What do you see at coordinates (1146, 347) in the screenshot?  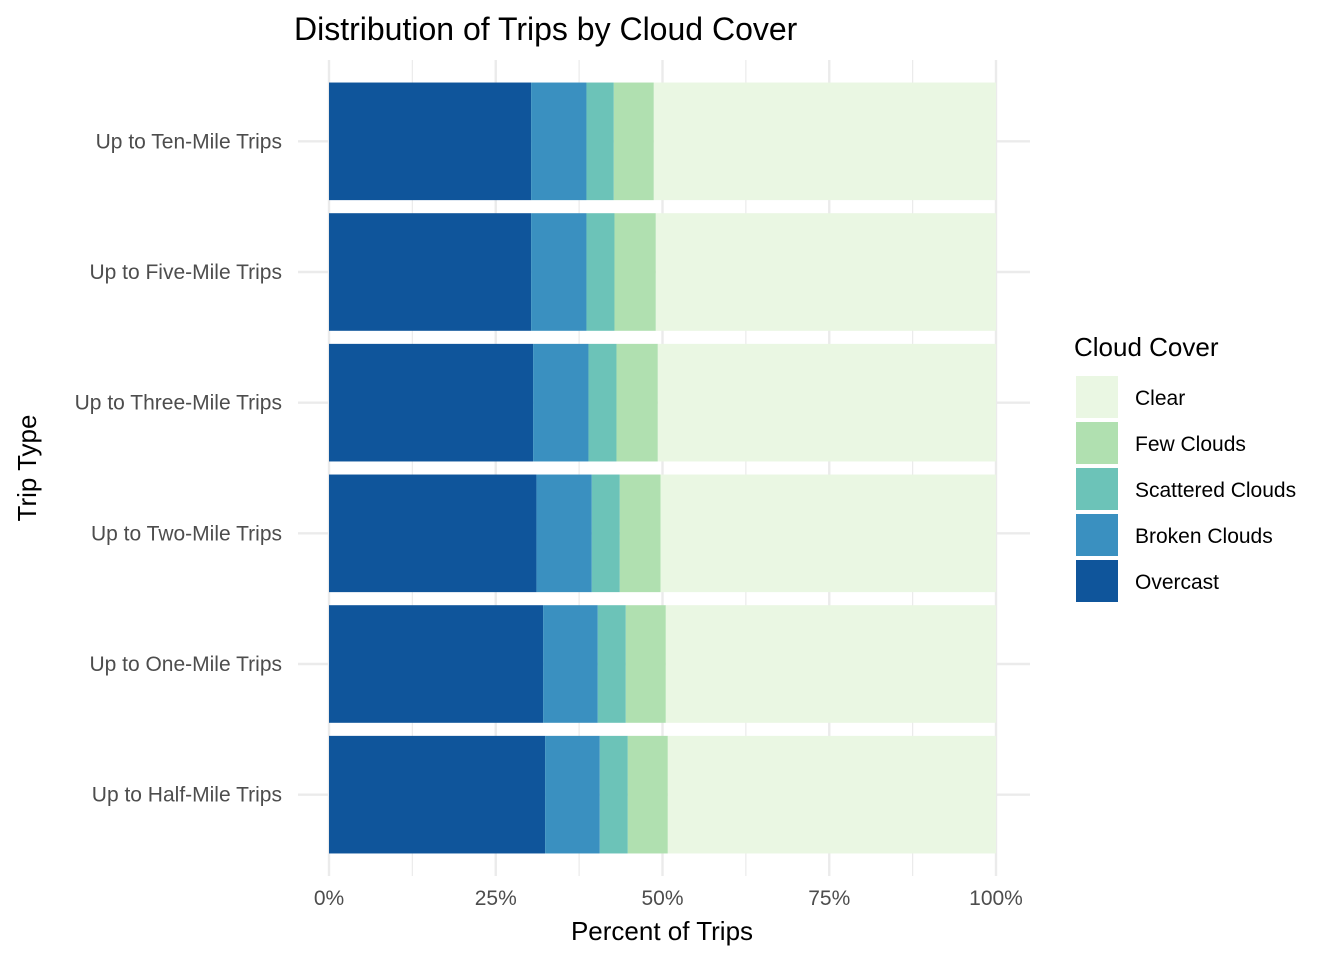 I see `legend-title: Cloud Cover` at bounding box center [1146, 347].